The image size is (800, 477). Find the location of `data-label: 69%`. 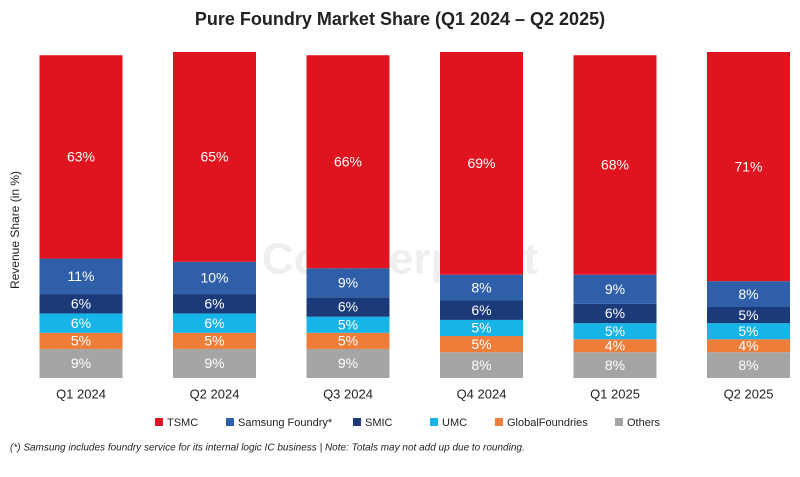

data-label: 69% is located at coordinates (481, 163).